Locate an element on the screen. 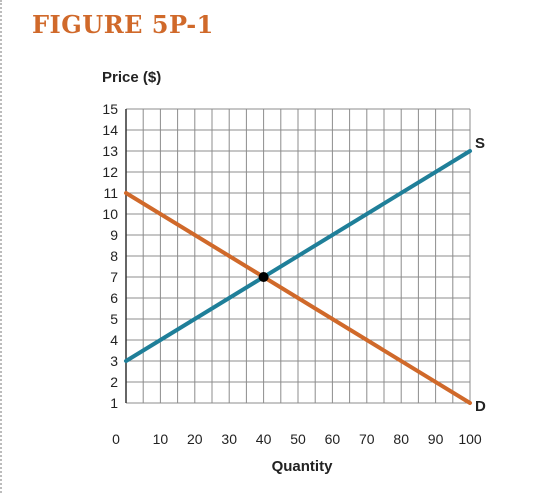 The image size is (560, 493). supply-label: S is located at coordinates (480, 143).